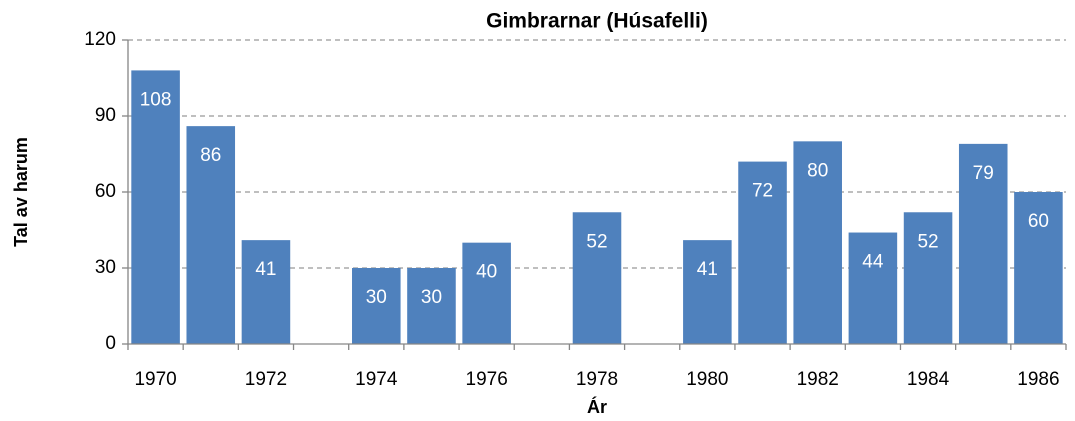  I want to click on y-tick-label: 120, so click(100, 39).